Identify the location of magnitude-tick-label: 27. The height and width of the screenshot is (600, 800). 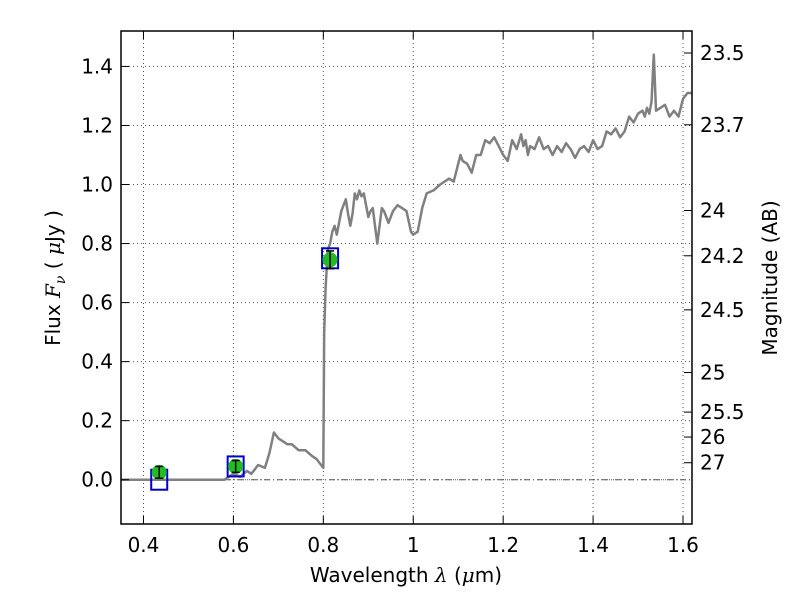
(712, 463).